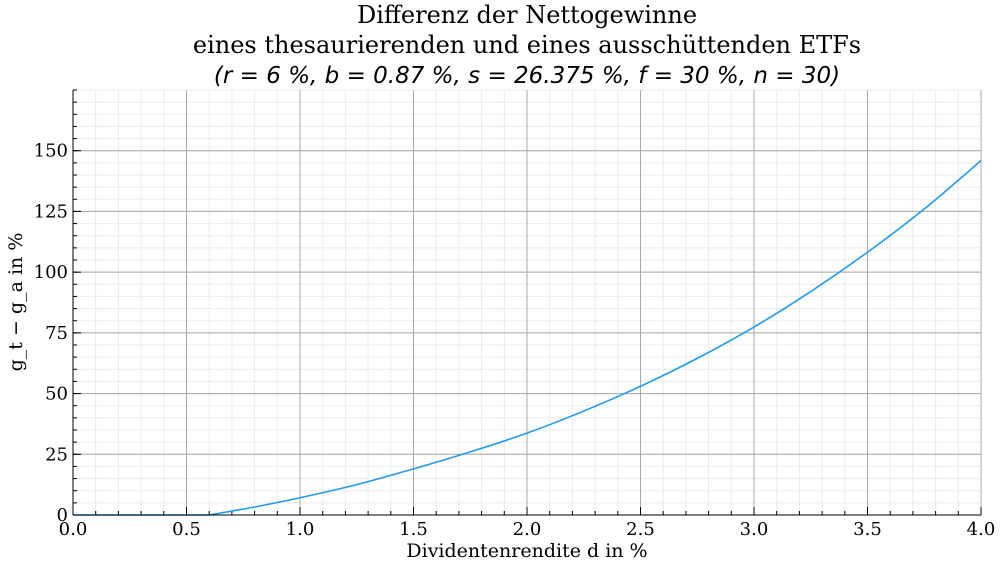  Describe the element at coordinates (56, 394) in the screenshot. I see `y-tick-label: 50` at that location.